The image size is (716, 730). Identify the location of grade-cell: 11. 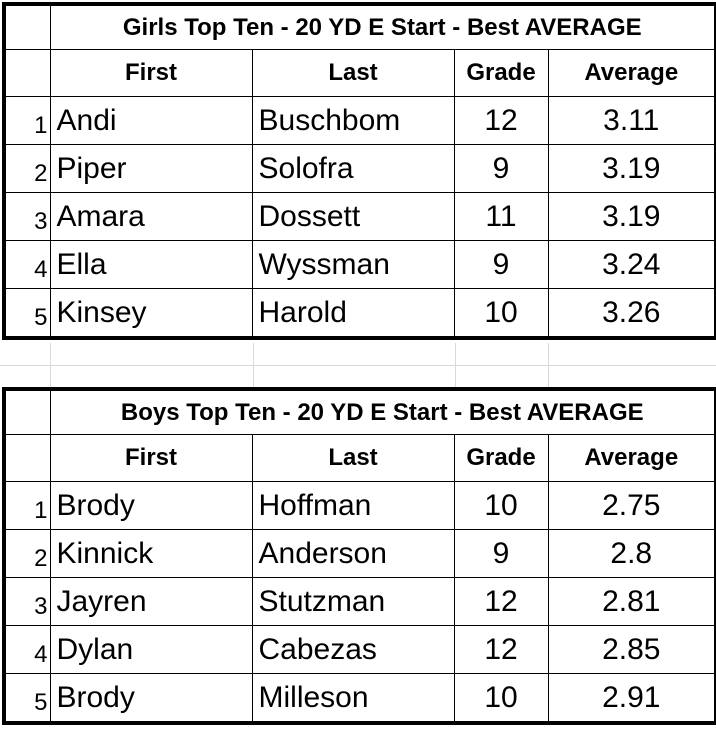
(501, 216).